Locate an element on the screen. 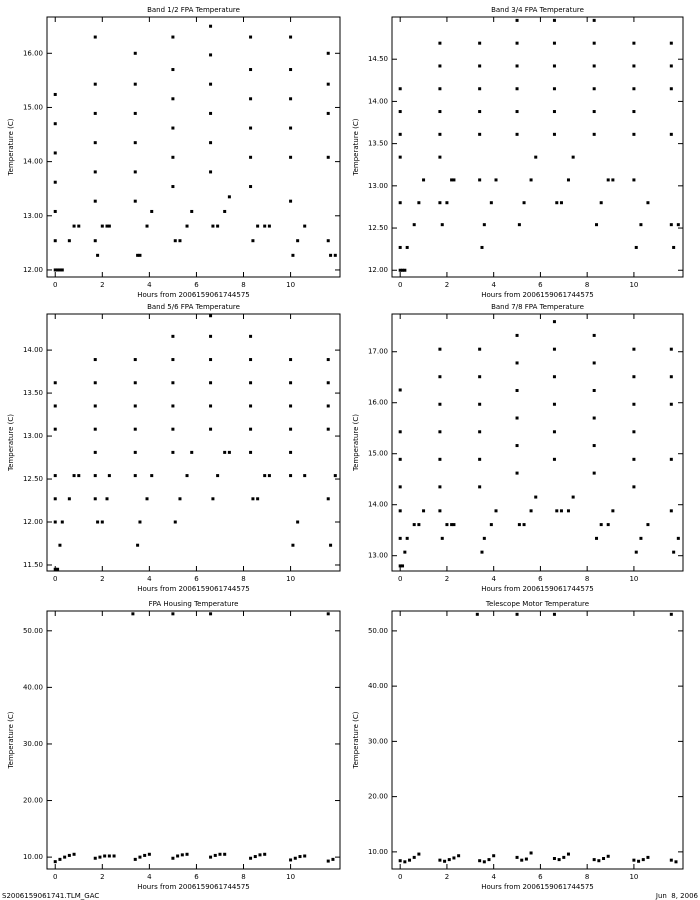  y-axis-label: Temperature (C) is located at coordinates (11, 147).